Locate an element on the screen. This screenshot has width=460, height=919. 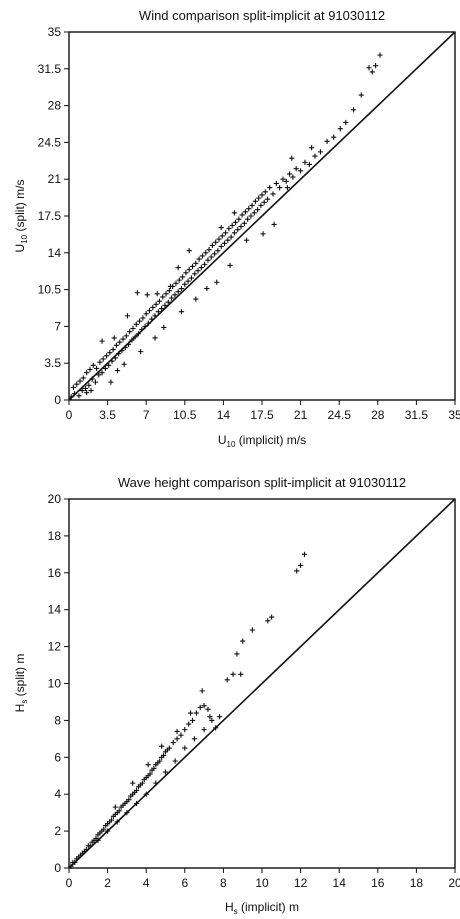
y-tick-label: 16 is located at coordinates (55, 573).